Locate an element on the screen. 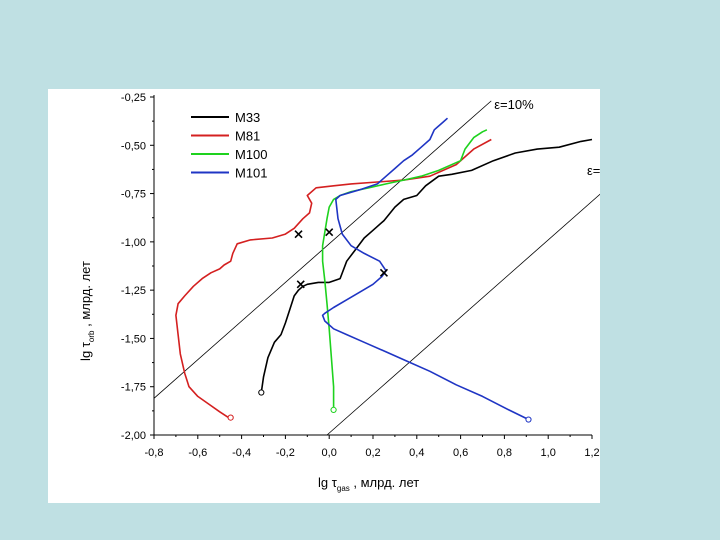 The width and height of the screenshot is (720, 540). x-tick-label: 0,4 is located at coordinates (416, 453).